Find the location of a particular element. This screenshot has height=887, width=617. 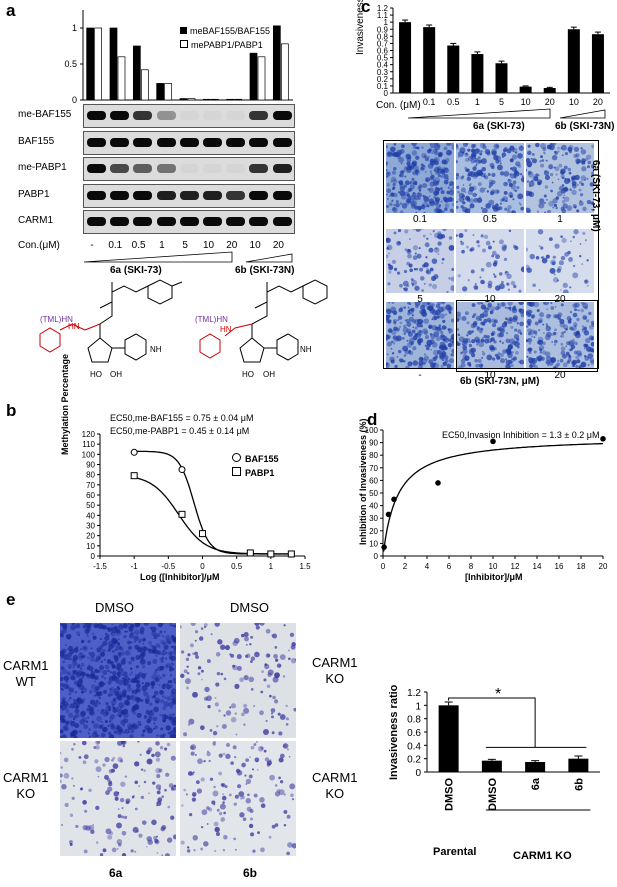

bar is located at coordinates (405, 58).